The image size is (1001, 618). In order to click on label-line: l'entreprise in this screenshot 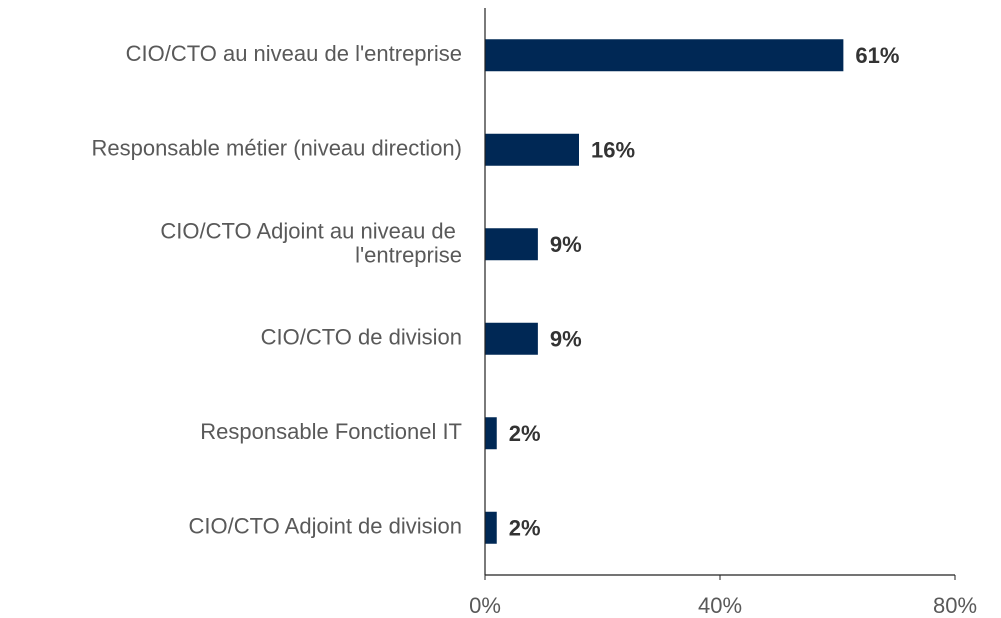, I will do `click(408, 254)`.